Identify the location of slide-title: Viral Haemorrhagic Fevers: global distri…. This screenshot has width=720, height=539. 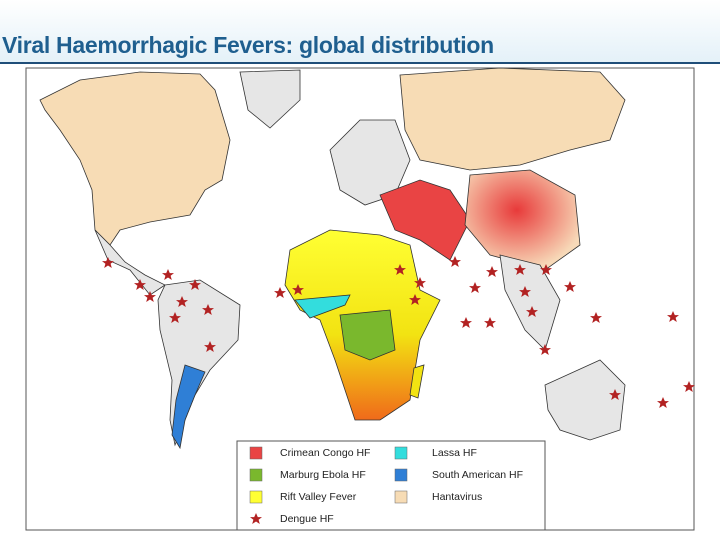
(248, 45).